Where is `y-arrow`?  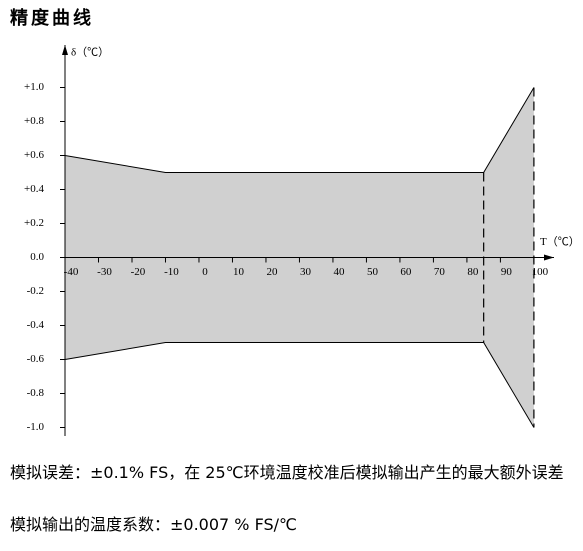
y-arrow is located at coordinates (65, 50).